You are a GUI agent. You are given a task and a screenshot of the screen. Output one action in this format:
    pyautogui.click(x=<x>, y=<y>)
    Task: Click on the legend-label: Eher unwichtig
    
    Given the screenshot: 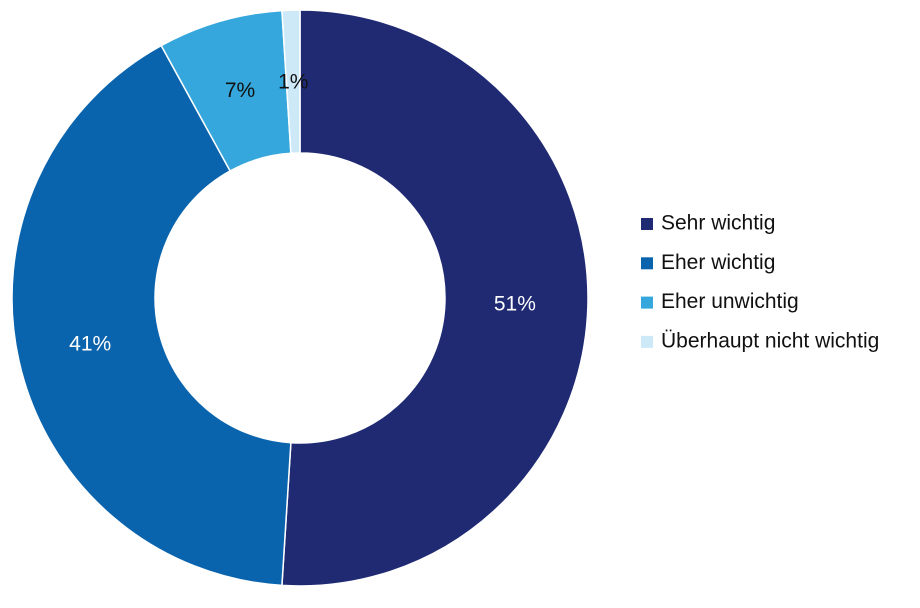 What is the action you would take?
    pyautogui.click(x=730, y=301)
    